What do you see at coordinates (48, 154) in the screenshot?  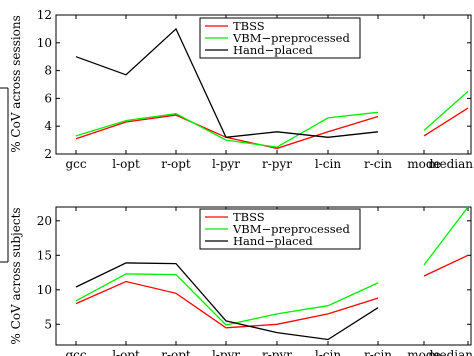 I see `sessions-y-tick-label: 2` at bounding box center [48, 154].